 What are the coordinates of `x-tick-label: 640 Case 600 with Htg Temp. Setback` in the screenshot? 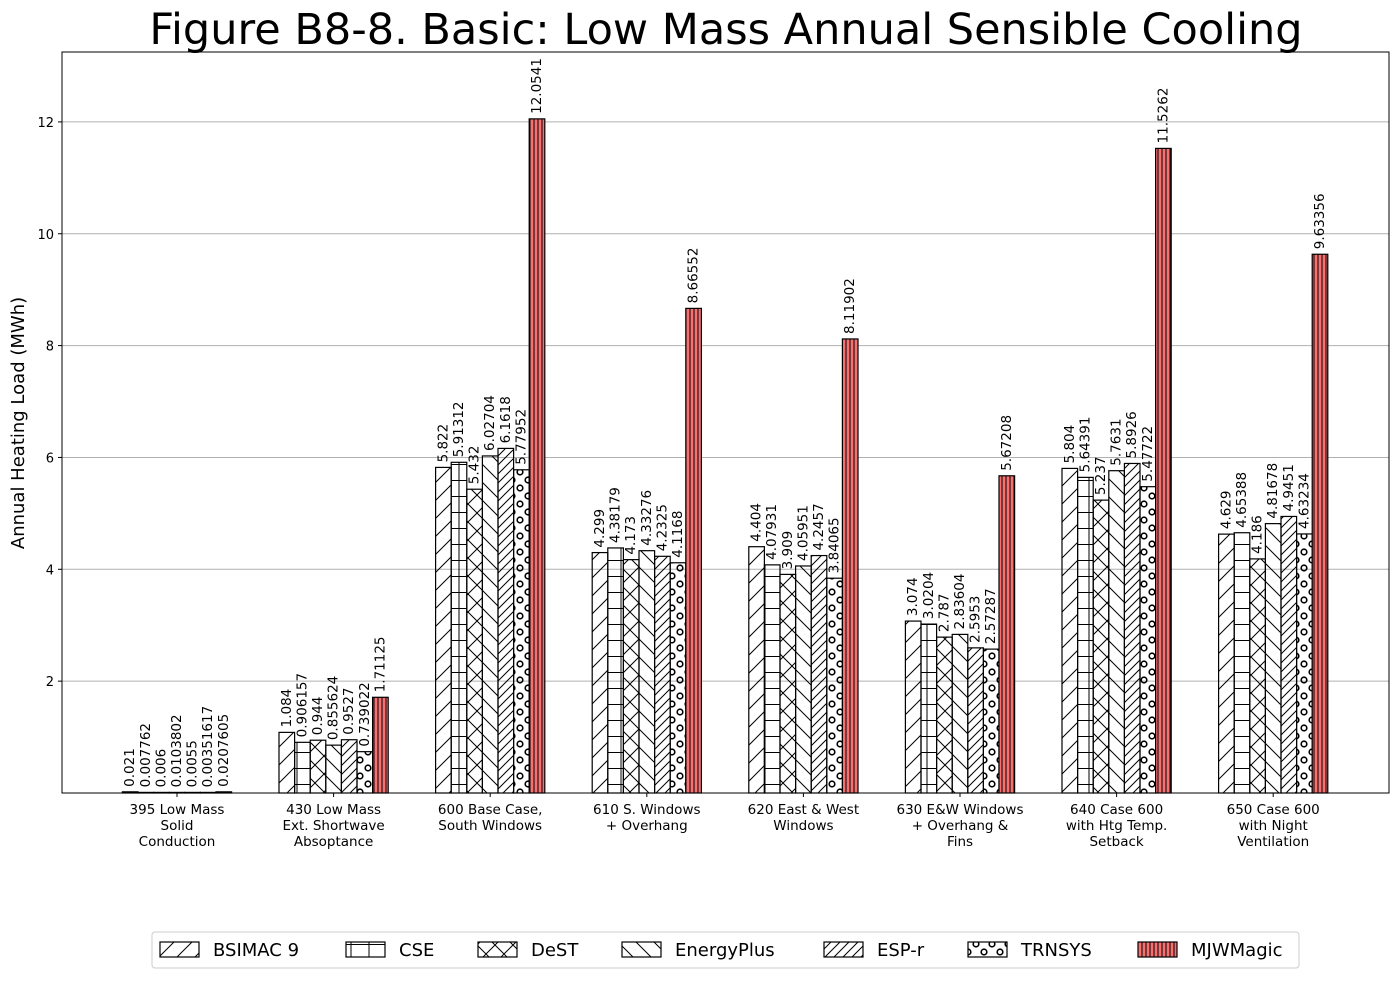 It's located at (1117, 826).